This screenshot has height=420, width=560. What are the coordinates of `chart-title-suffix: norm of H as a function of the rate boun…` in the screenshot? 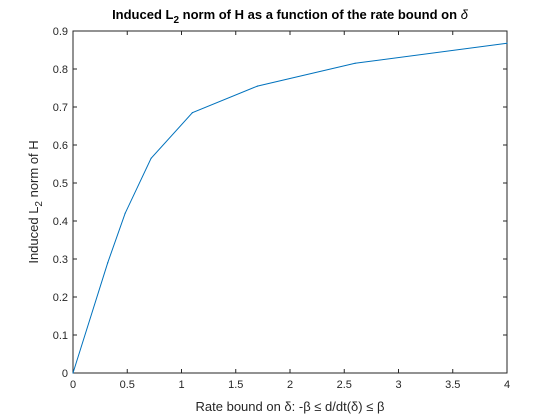 It's located at (320, 14).